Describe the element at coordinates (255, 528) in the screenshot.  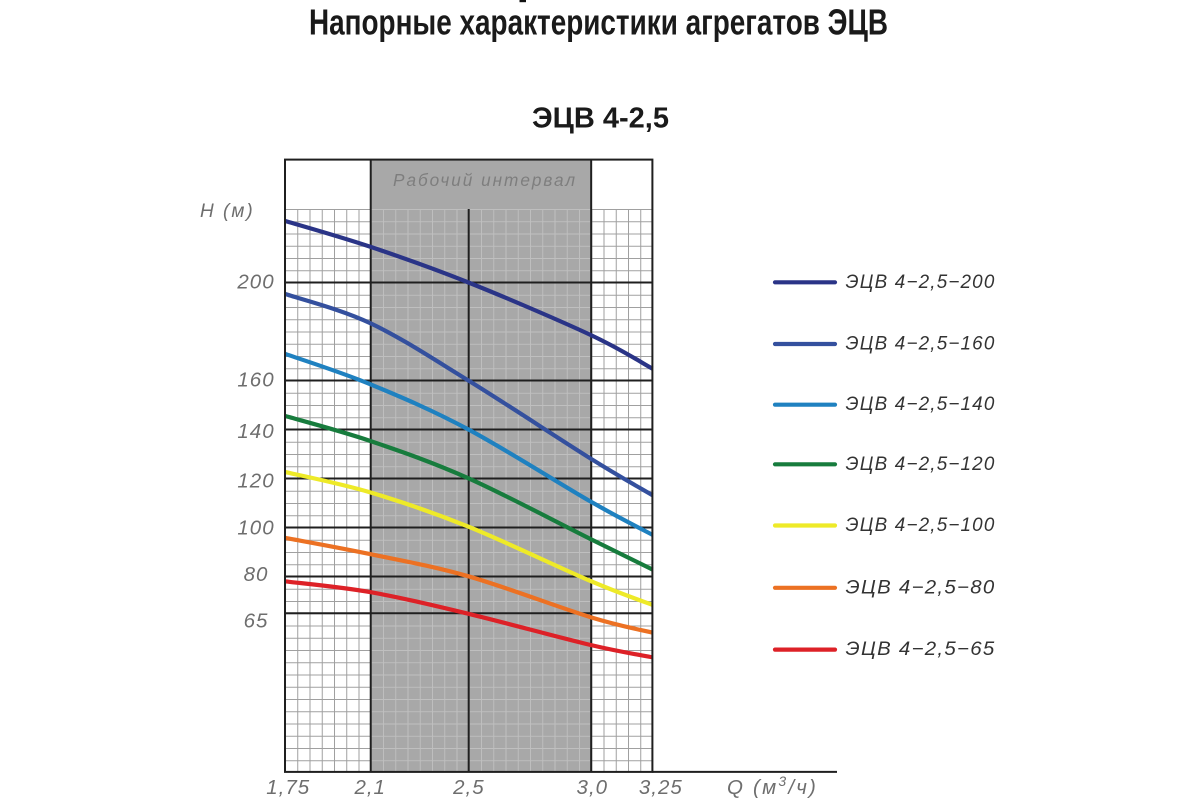
I see `svg-text: 100` at that location.